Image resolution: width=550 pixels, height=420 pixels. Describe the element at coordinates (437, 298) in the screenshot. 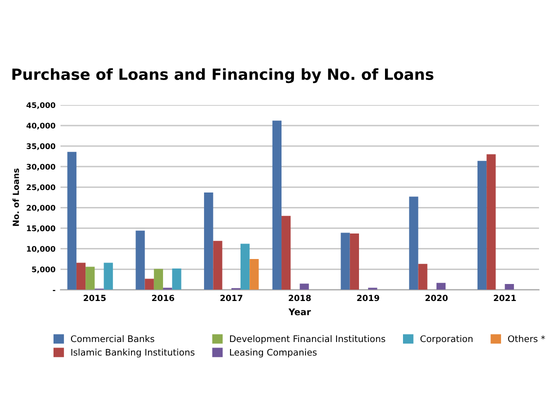

I see `x-tick-label: 2020` at that location.